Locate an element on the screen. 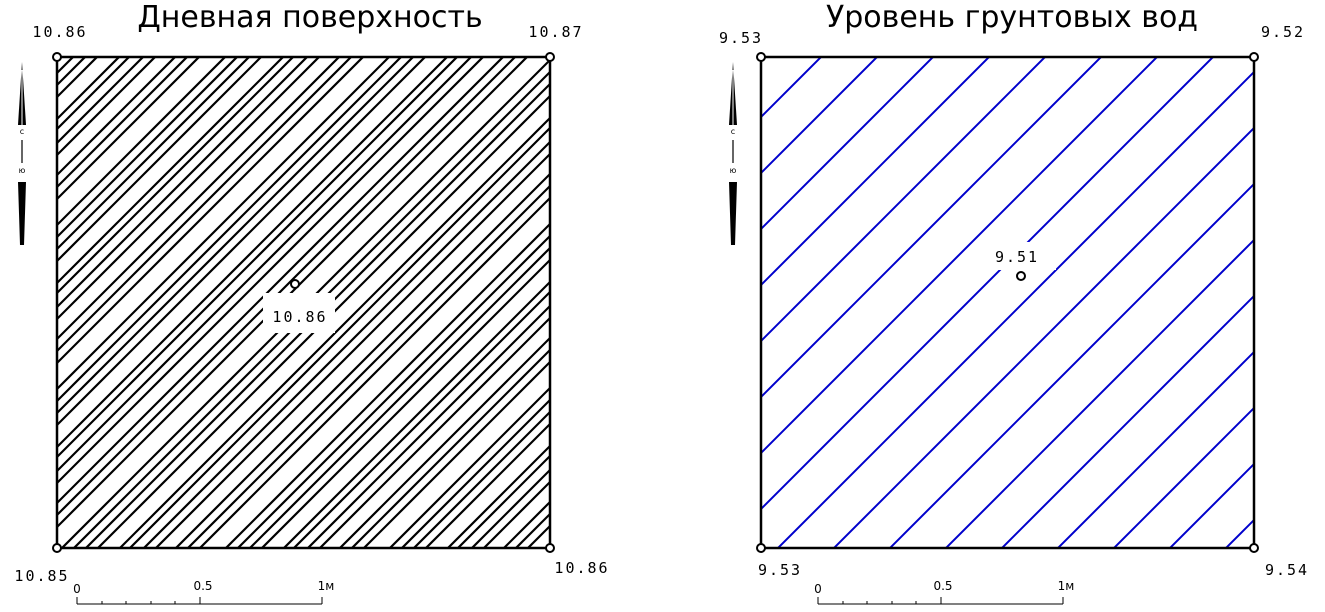 The width and height of the screenshot is (1325, 612). corner-label-bl: 9.53 is located at coordinates (780, 570).